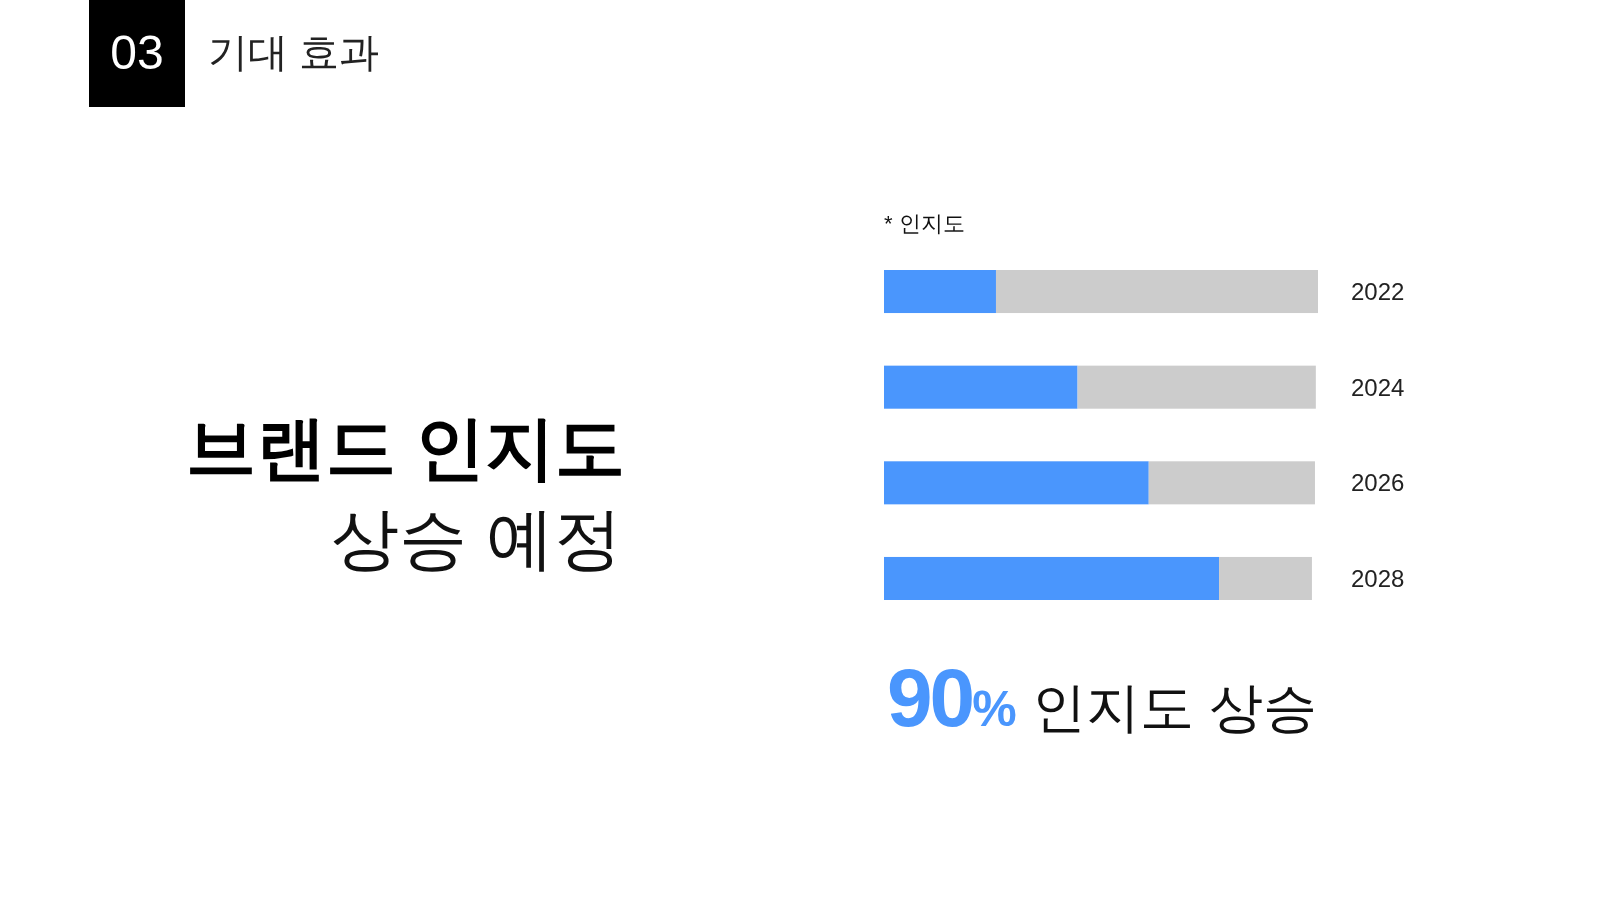  I want to click on text: 03, so click(137, 52).